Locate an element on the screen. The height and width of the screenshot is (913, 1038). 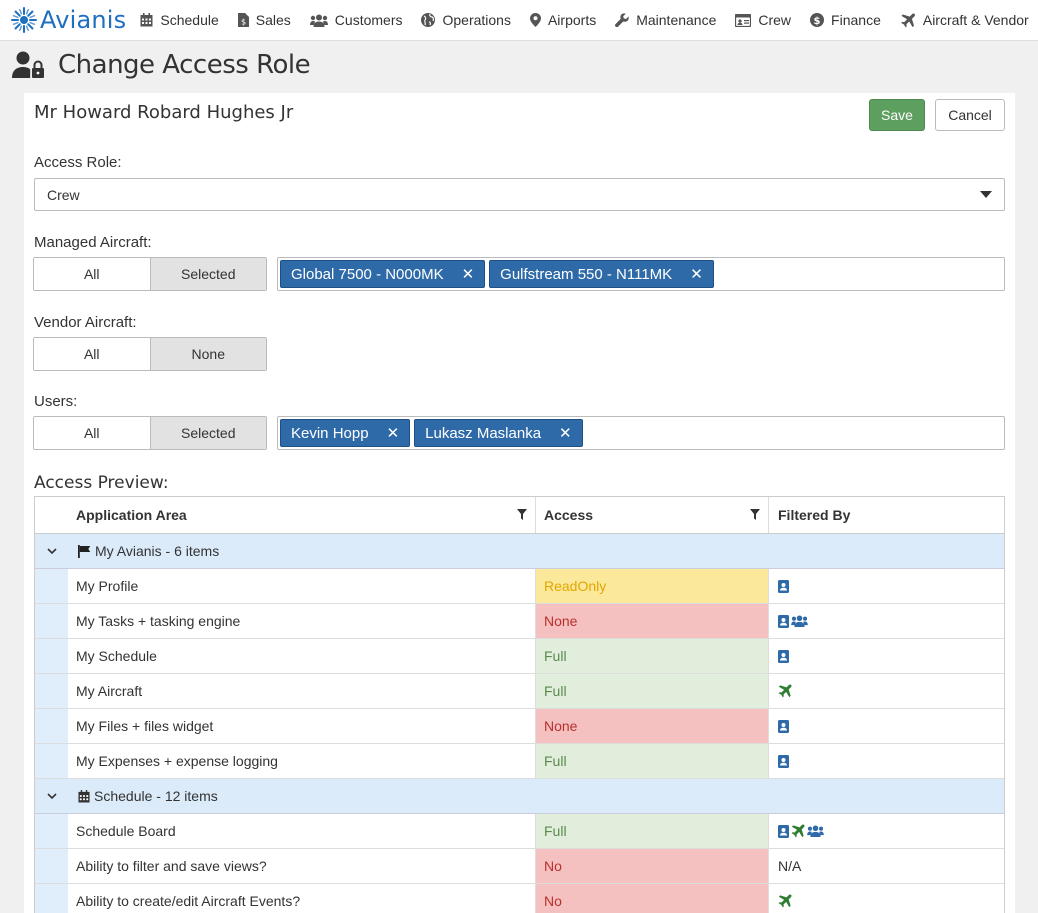
nav-item-sales: $ Sales is located at coordinates (264, 20).